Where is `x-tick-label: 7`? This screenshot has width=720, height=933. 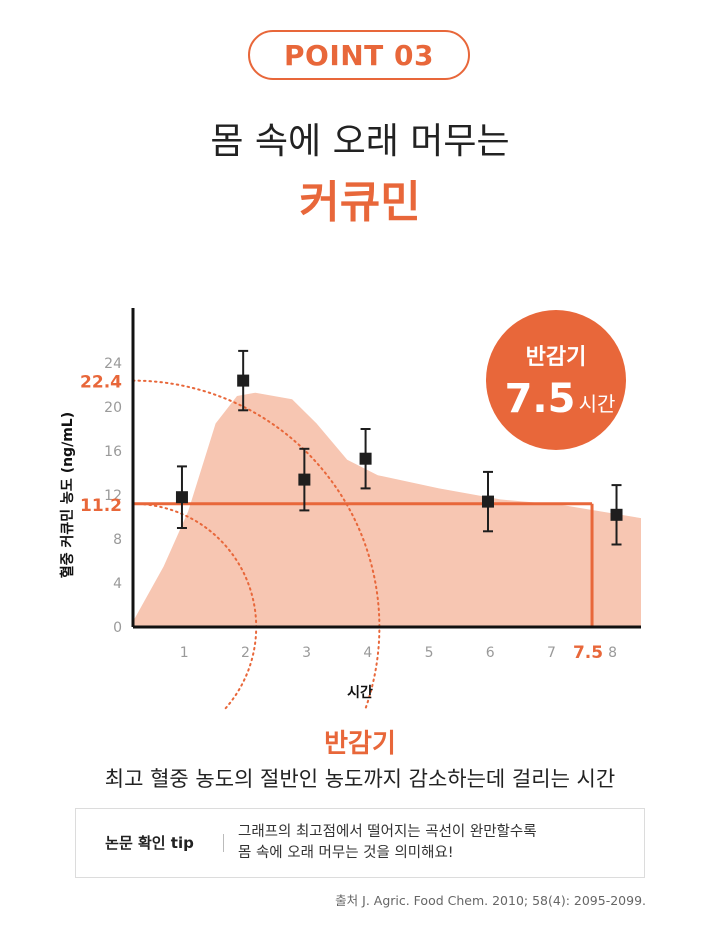 x-tick-label: 7 is located at coordinates (551, 653).